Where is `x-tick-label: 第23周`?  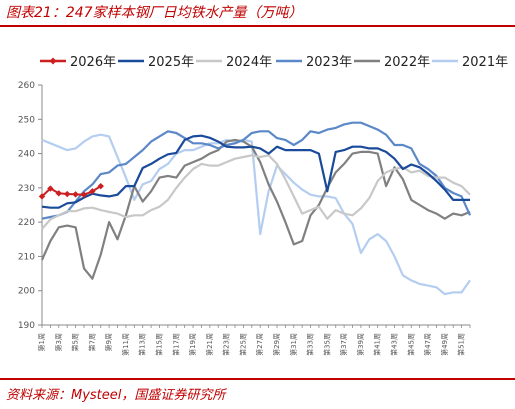 x-tick-label: 第23周 is located at coordinates (226, 344).